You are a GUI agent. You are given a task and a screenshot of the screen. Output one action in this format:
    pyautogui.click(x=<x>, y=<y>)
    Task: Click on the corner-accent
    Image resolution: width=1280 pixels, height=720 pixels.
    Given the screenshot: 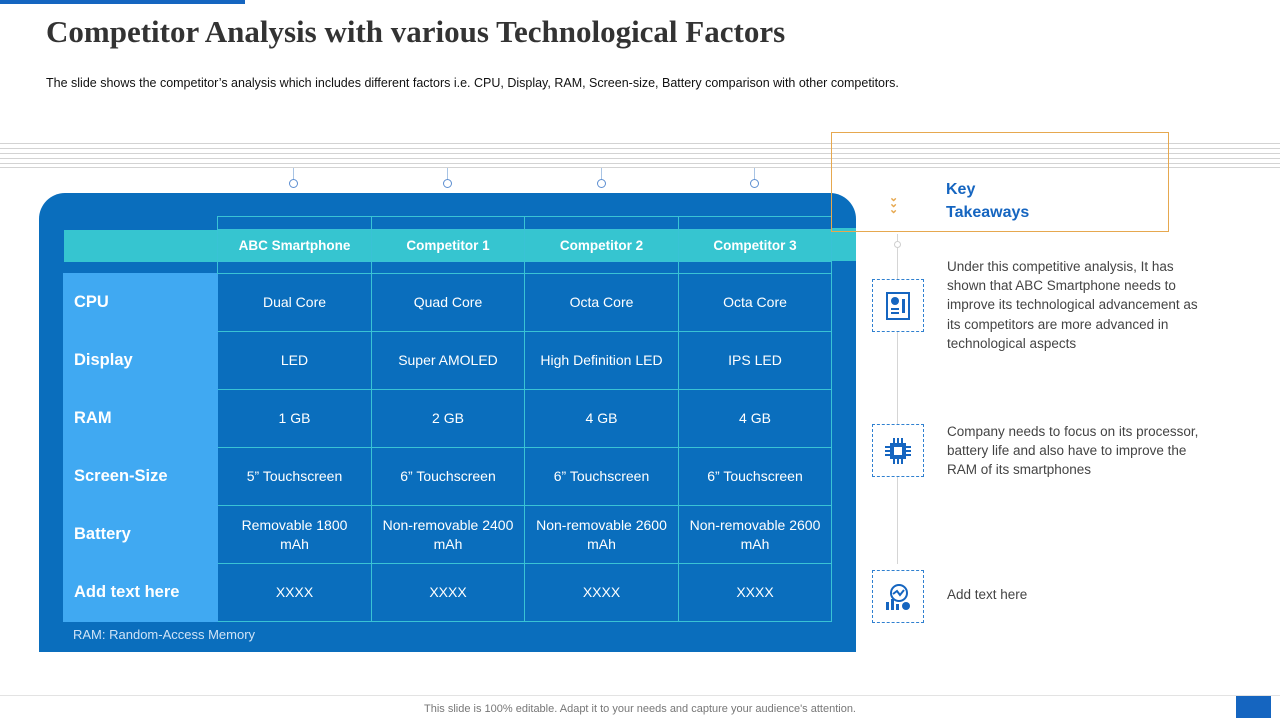 What is the action you would take?
    pyautogui.click(x=1253, y=707)
    